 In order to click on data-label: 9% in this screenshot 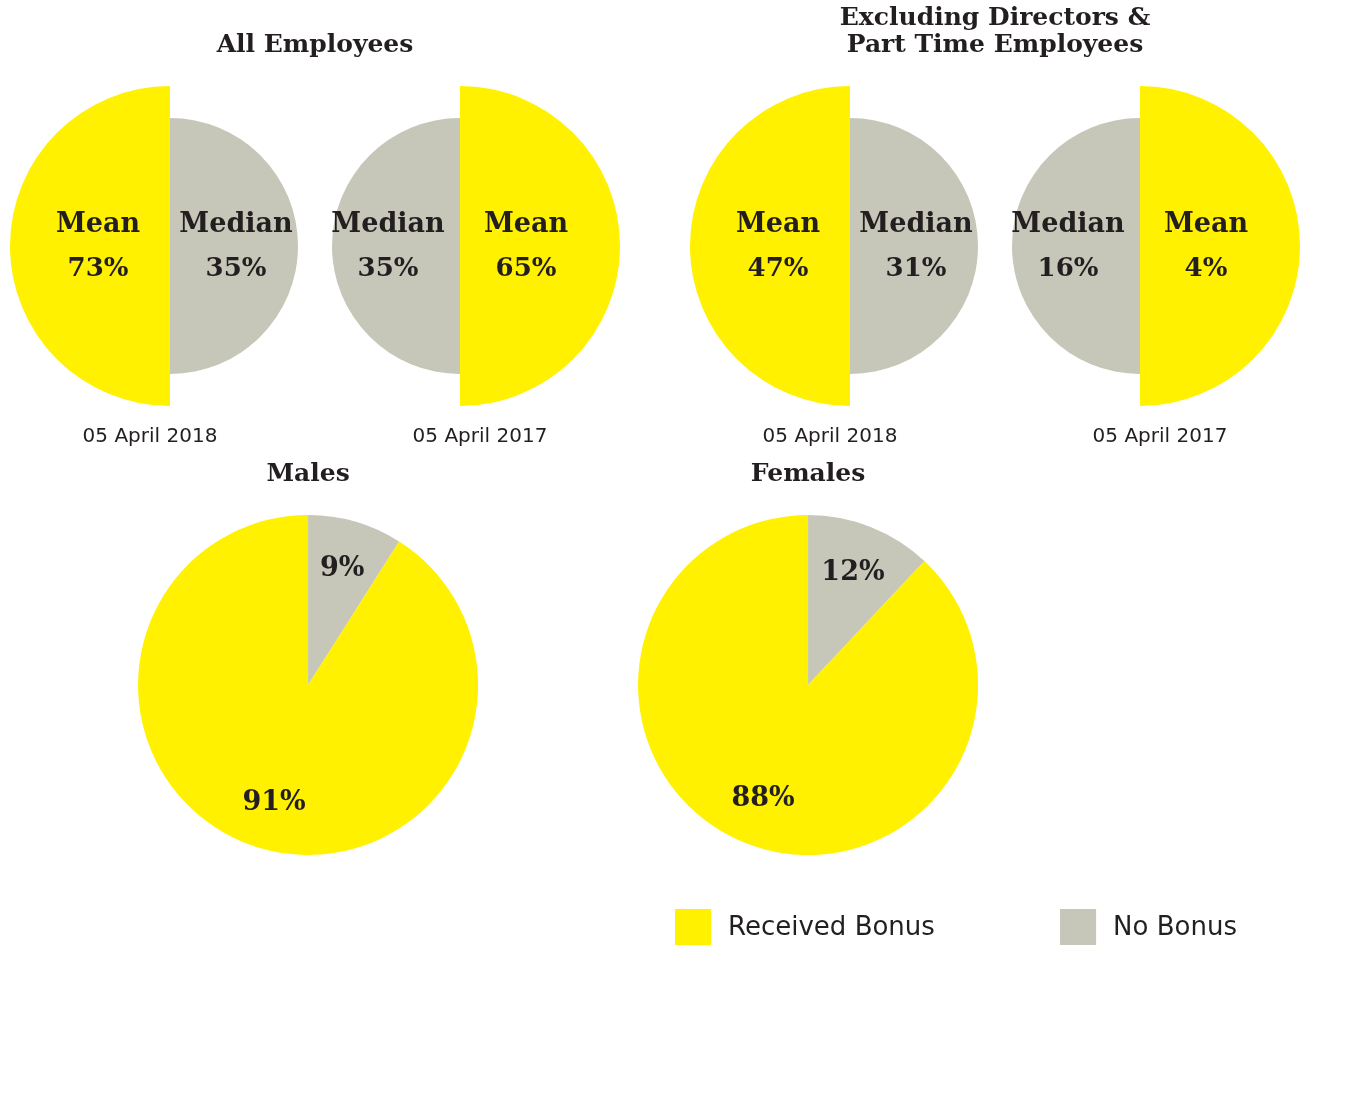, I will do `click(342, 566)`.